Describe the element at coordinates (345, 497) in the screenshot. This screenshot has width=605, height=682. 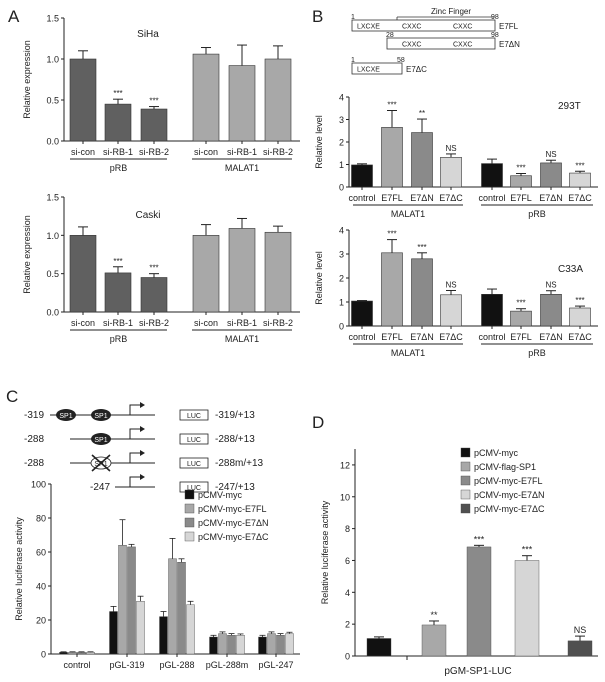
I see `y-tick-label: 10` at that location.